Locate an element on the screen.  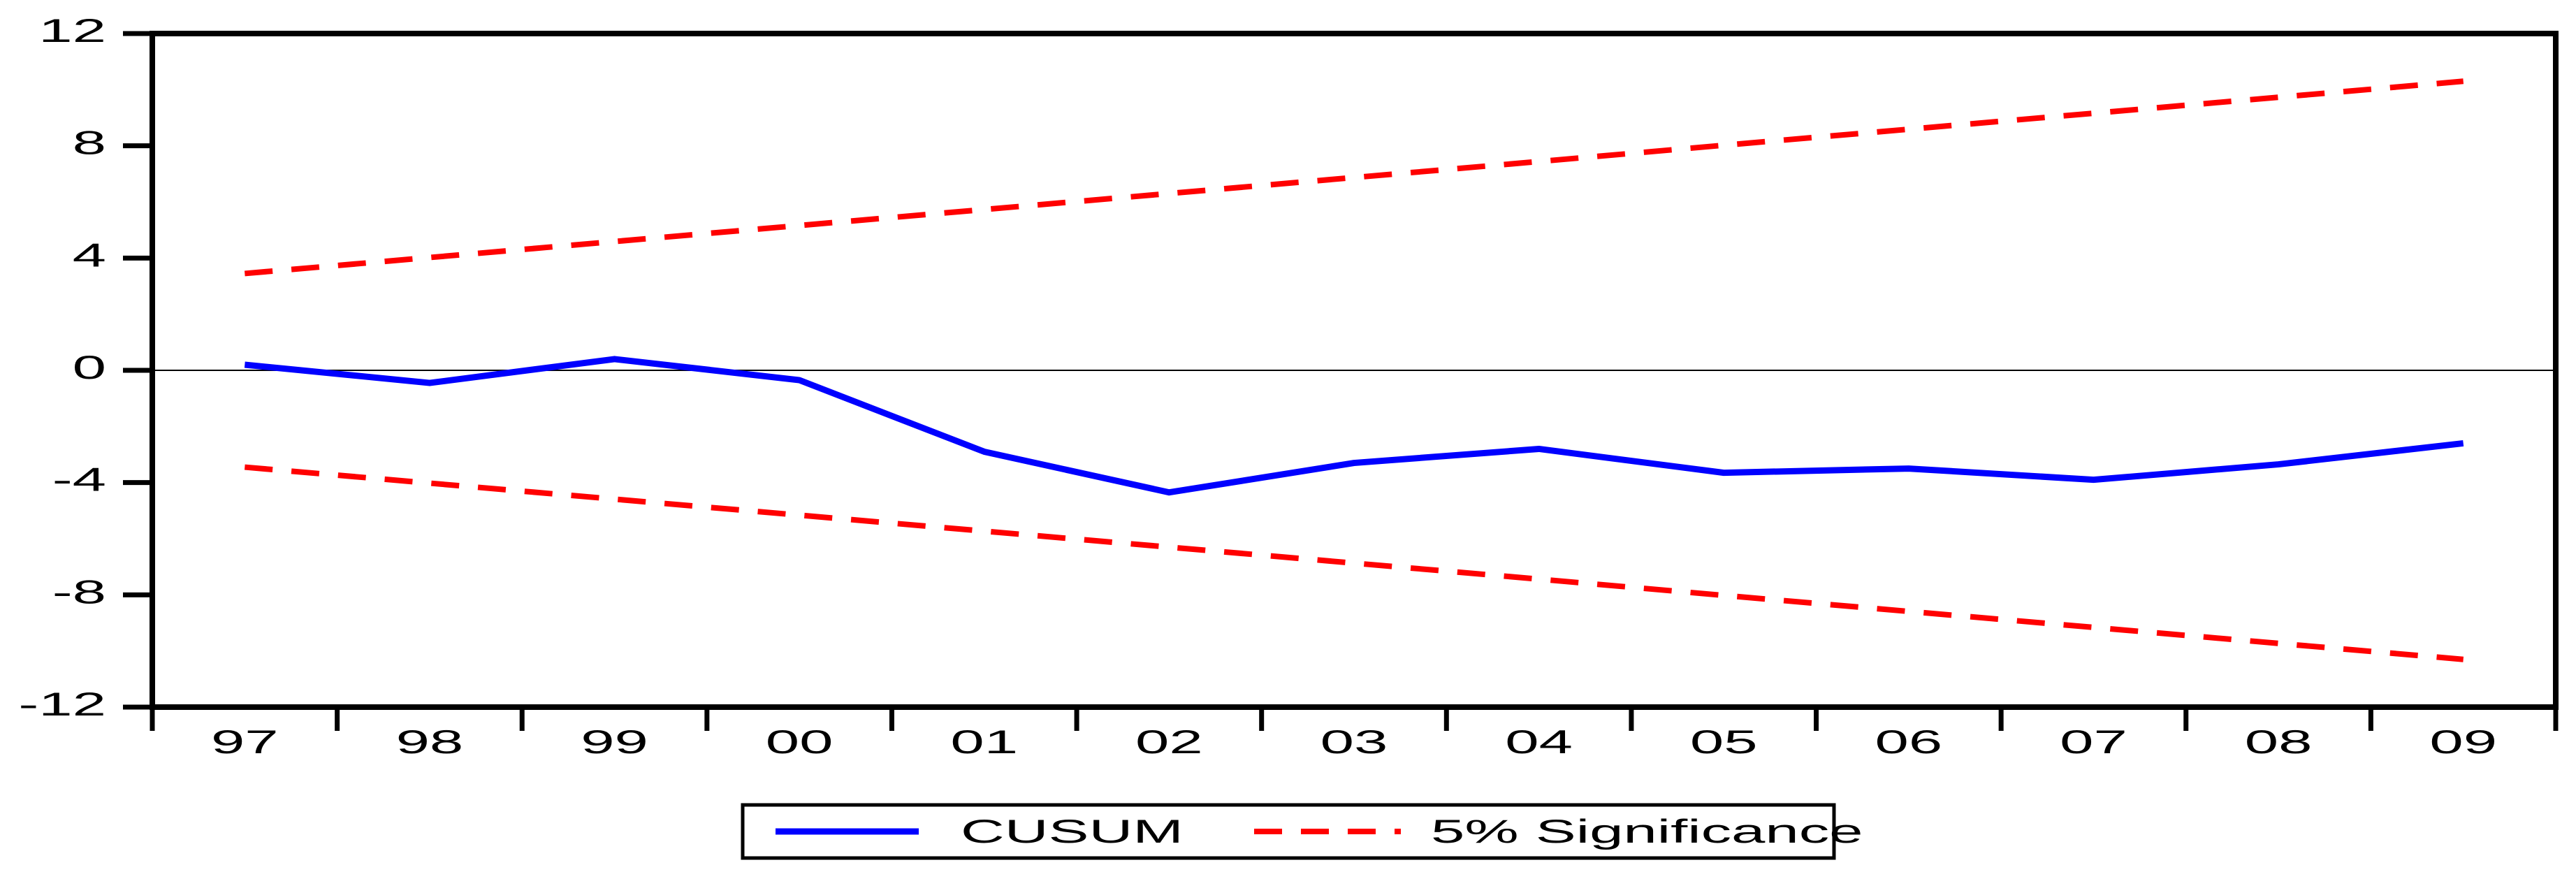
y-axis-tick-label: 4 is located at coordinates (89, 255).